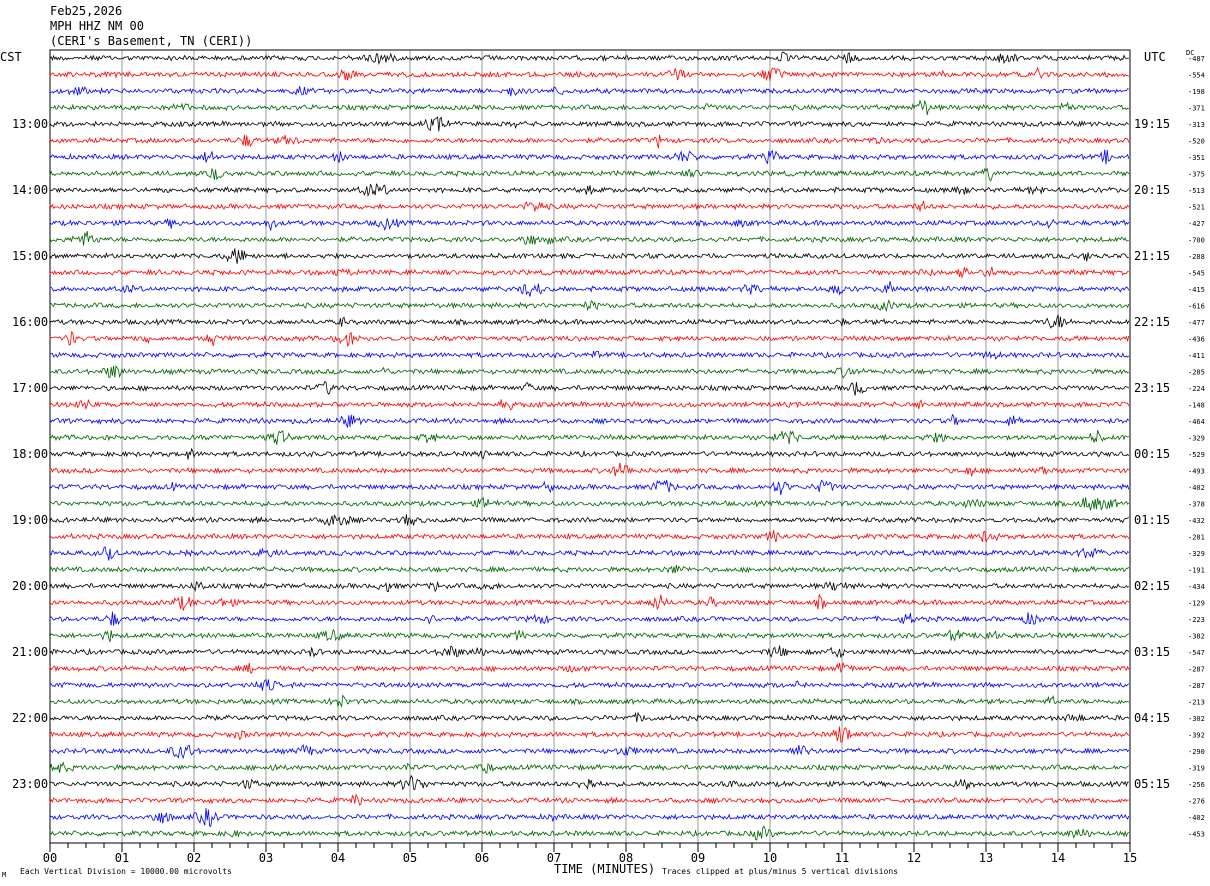 The image size is (1210, 886). Describe the element at coordinates (1196, 241) in the screenshot. I see `dc-offset-label: -700` at that location.